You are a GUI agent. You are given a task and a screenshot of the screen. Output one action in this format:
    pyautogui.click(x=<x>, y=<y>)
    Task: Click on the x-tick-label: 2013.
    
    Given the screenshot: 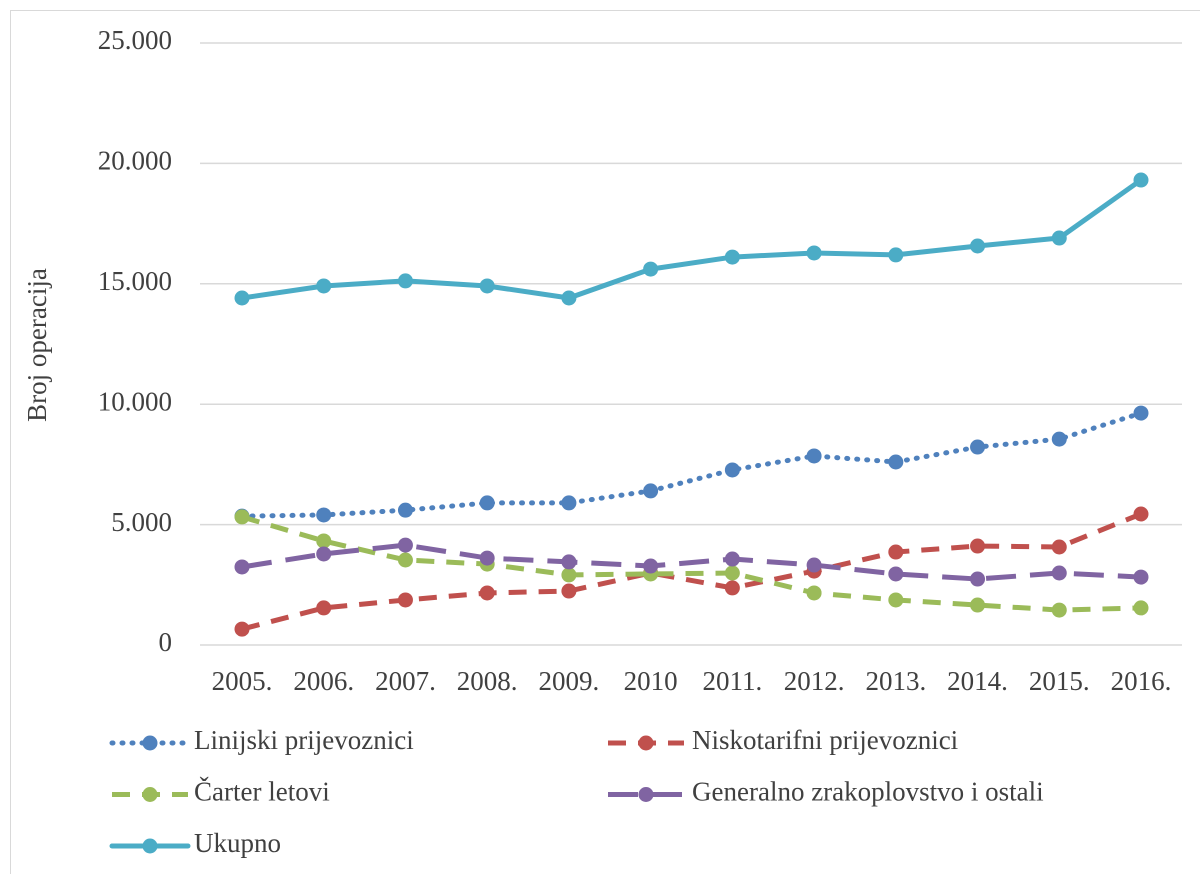 What is the action you would take?
    pyautogui.click(x=895, y=681)
    